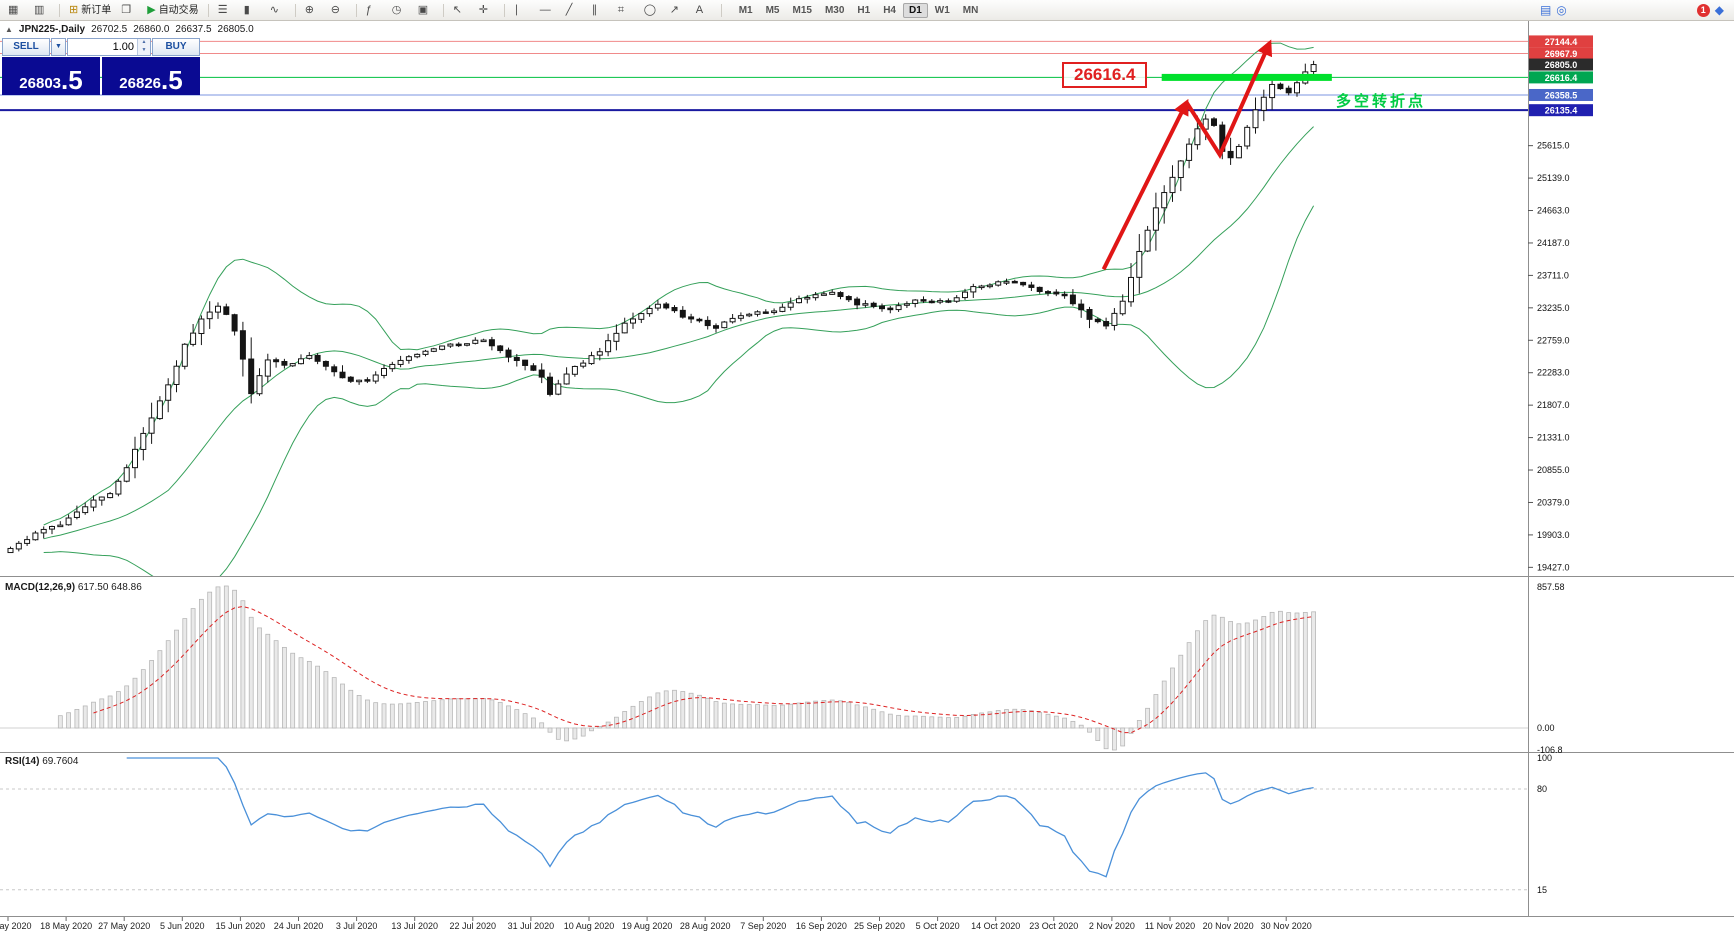 This screenshot has width=1734, height=942. What do you see at coordinates (652, 10) in the screenshot?
I see `shapes-icon: ◯` at bounding box center [652, 10].